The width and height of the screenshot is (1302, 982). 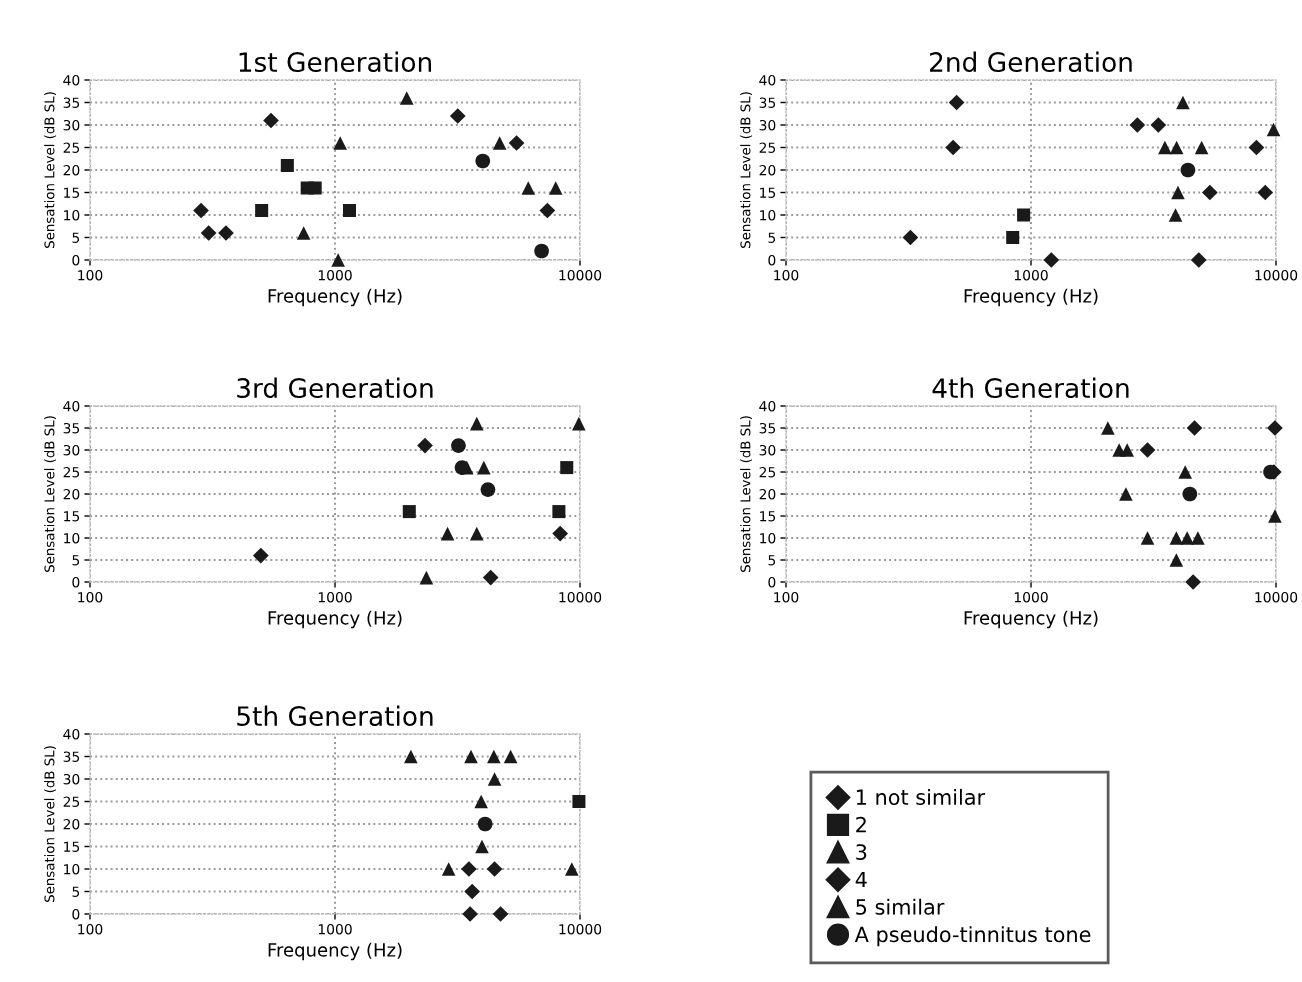 What do you see at coordinates (1030, 388) in the screenshot?
I see `chart-title: 4th Generation` at bounding box center [1030, 388].